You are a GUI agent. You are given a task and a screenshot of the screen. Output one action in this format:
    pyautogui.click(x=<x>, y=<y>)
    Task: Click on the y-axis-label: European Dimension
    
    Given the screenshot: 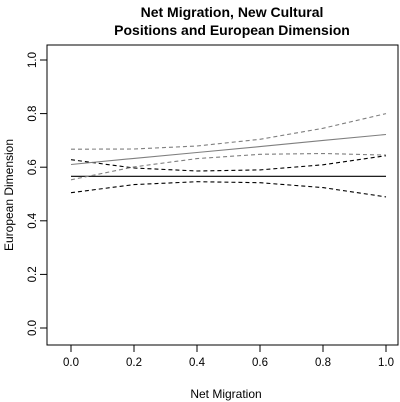 What is the action you would take?
    pyautogui.click(x=9, y=195)
    